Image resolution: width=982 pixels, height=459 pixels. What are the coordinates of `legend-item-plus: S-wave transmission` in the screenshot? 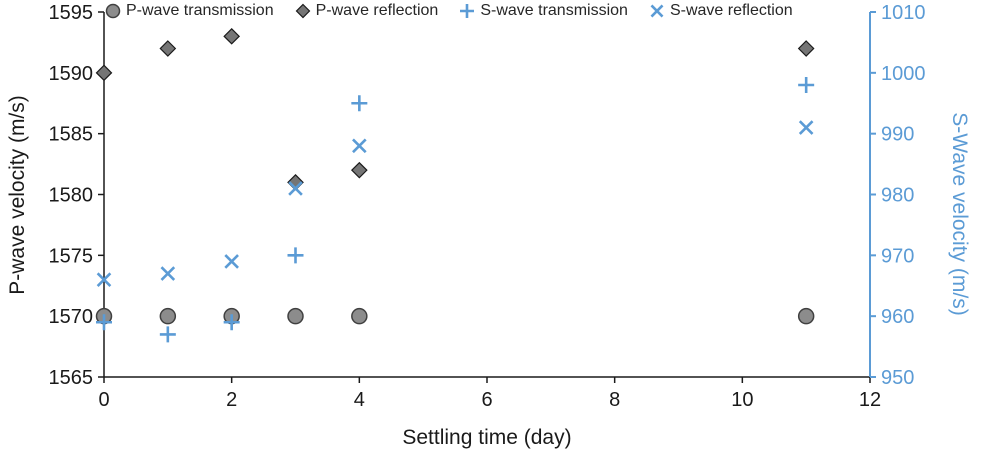 It's located at (543, 11).